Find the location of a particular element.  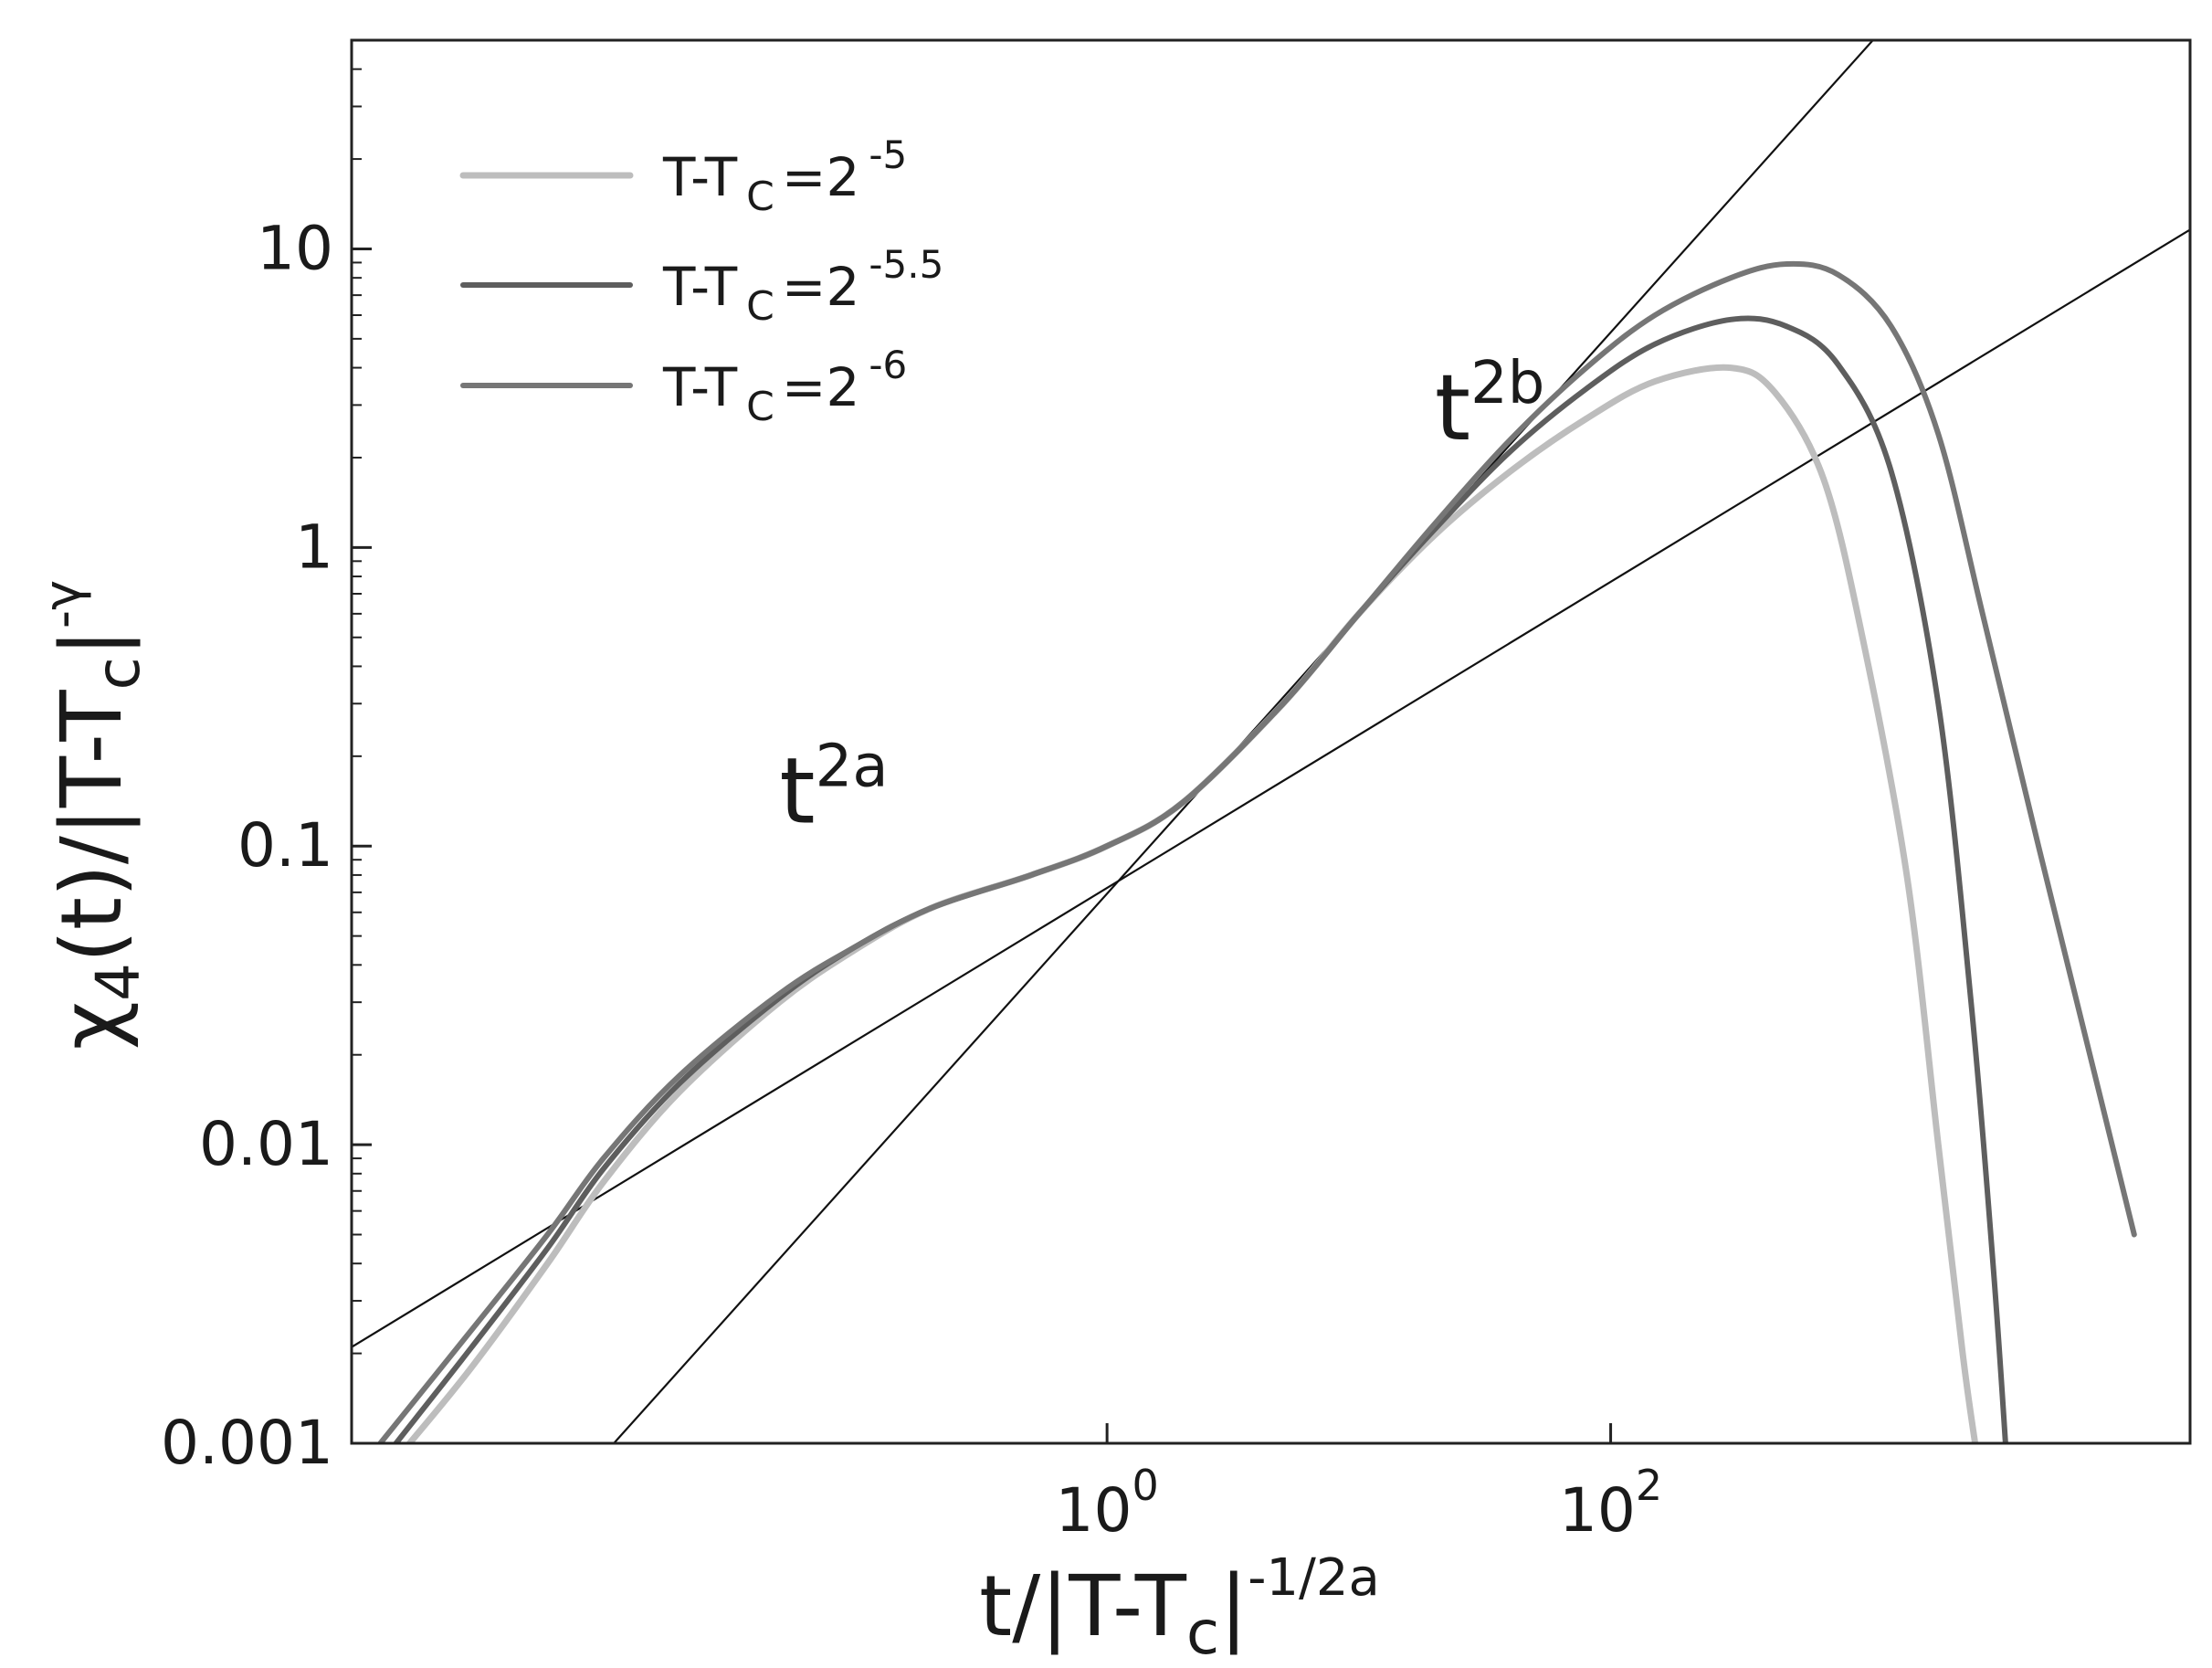

x-tick-label: 10² is located at coordinates (1611, 1504).